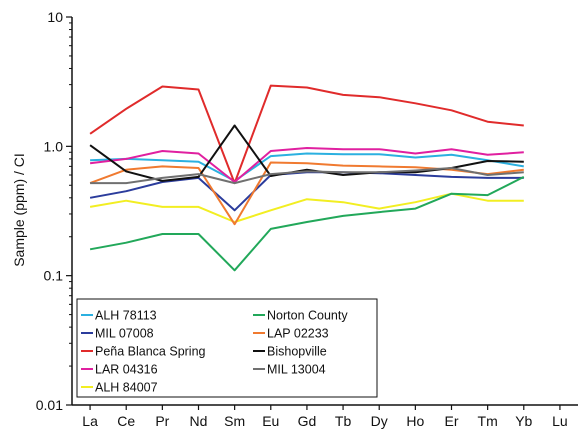 This screenshot has width=586, height=437. Describe the element at coordinates (234, 421) in the screenshot. I see `x-tick-label-4: Sm` at that location.